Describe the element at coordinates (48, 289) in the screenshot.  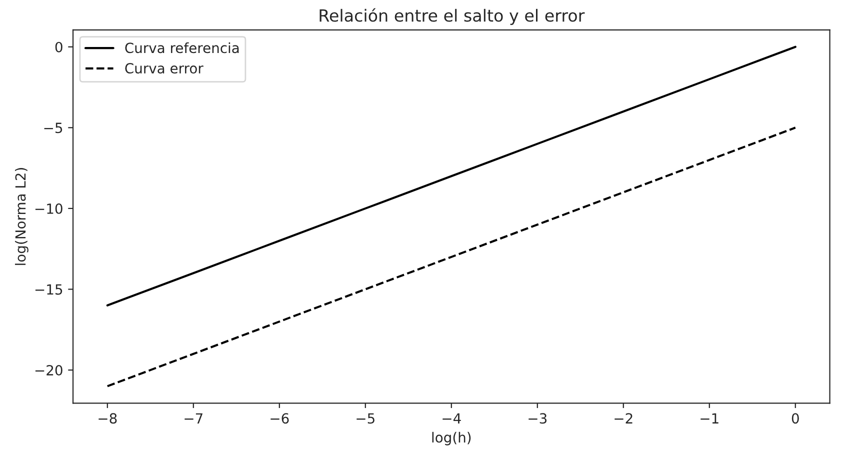
I see `y-tick-label: −15` at that location.